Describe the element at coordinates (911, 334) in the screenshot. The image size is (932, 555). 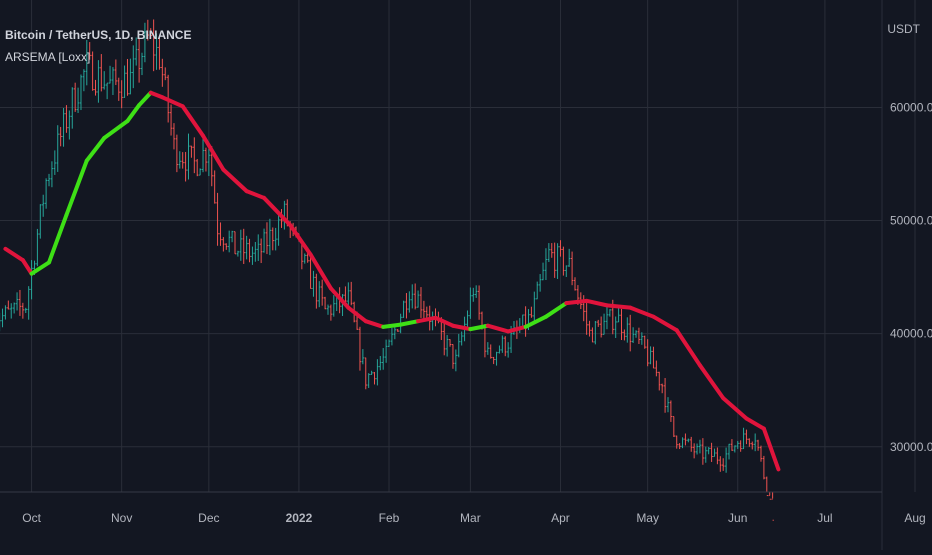
I see `y-tick-label: 40000.00` at that location.